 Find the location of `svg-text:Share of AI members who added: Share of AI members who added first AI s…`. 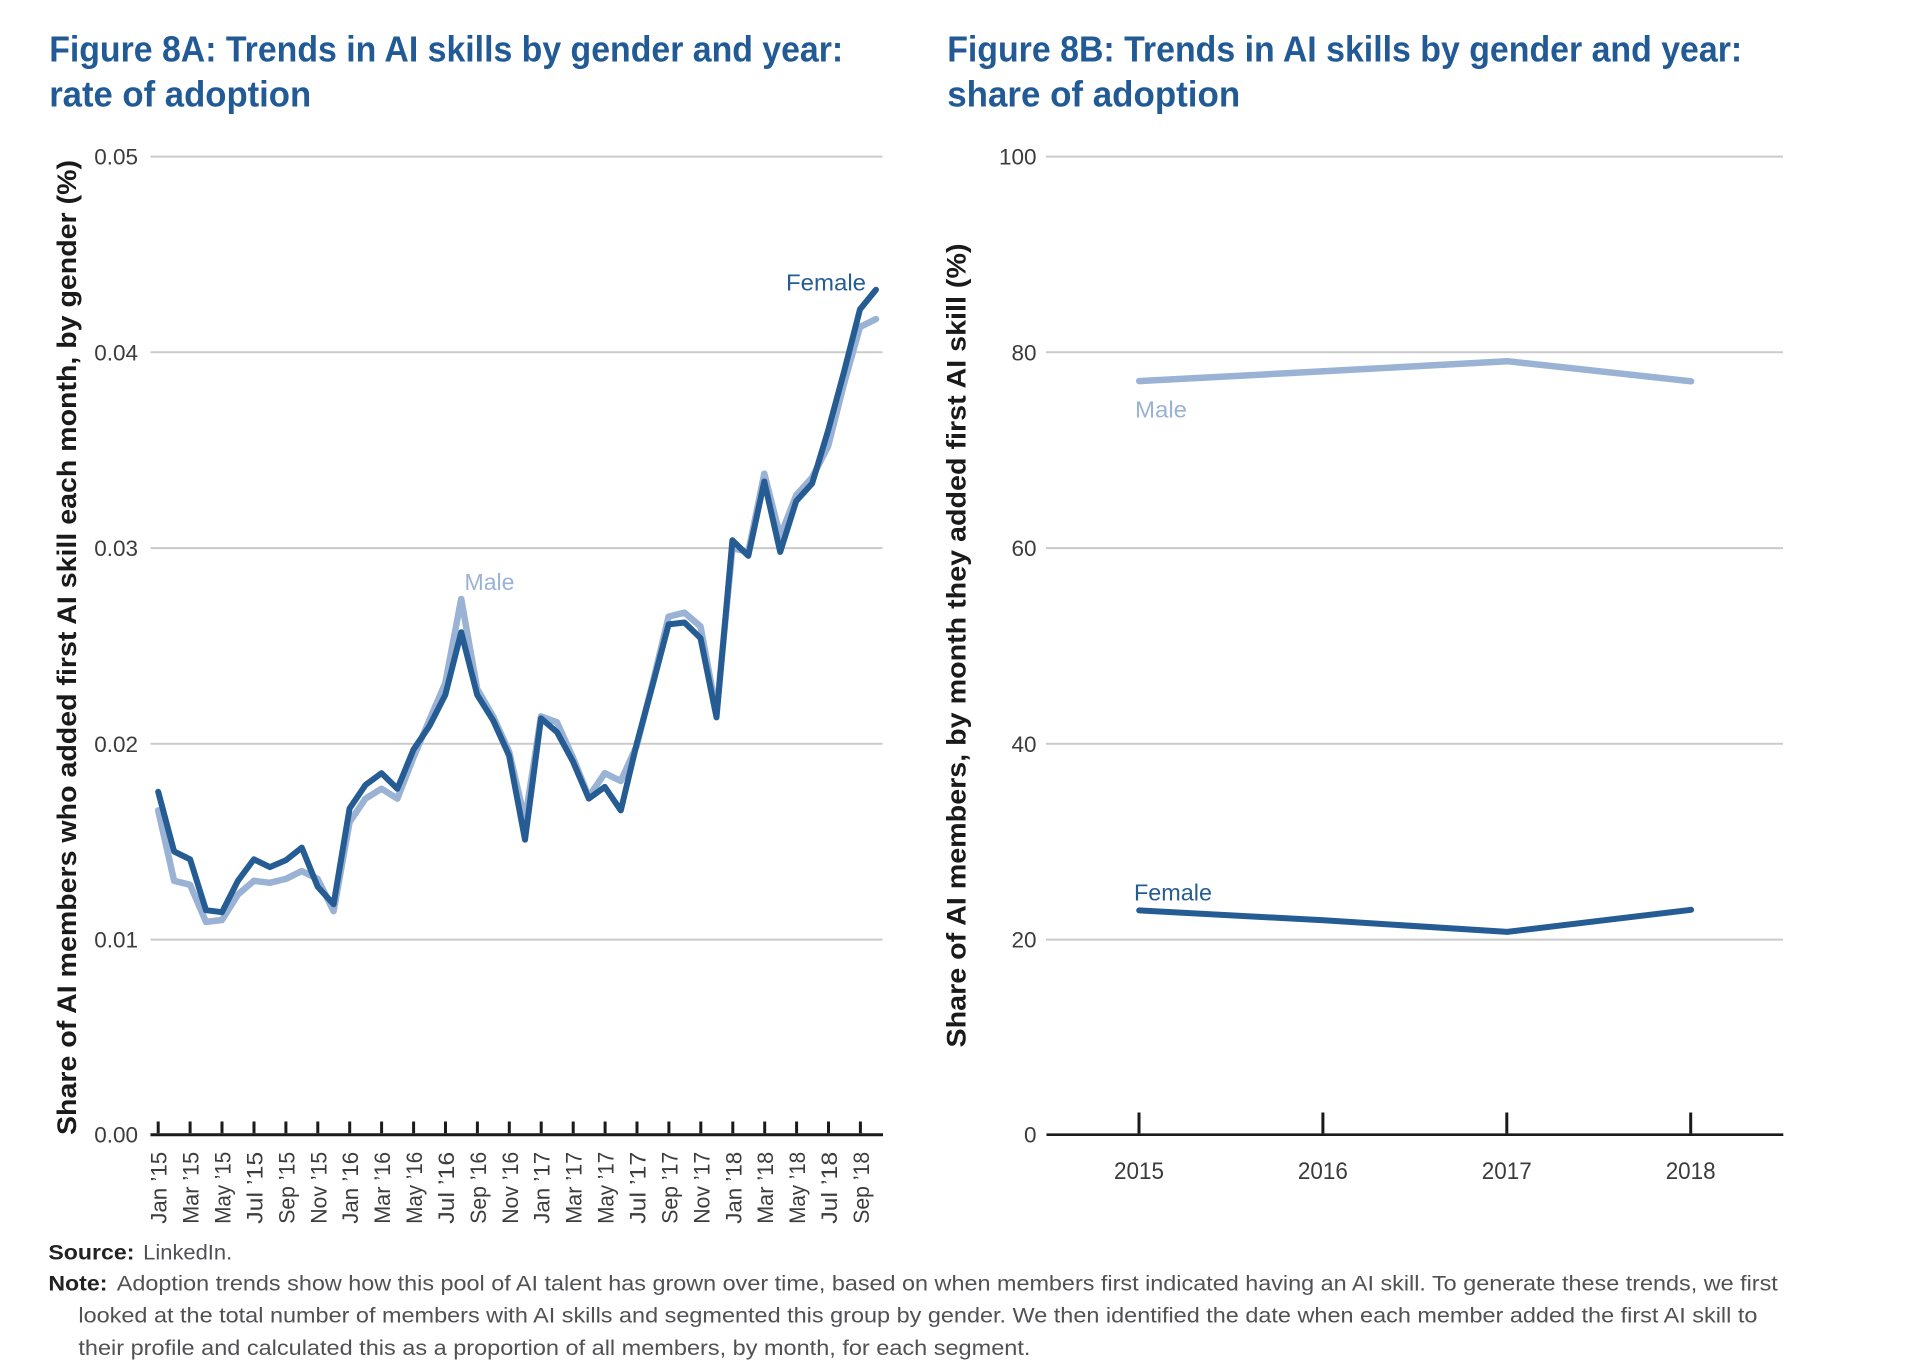

svg-text:Share of AI members who added: Share of AI members who added first AI s… is located at coordinates (67, 647).